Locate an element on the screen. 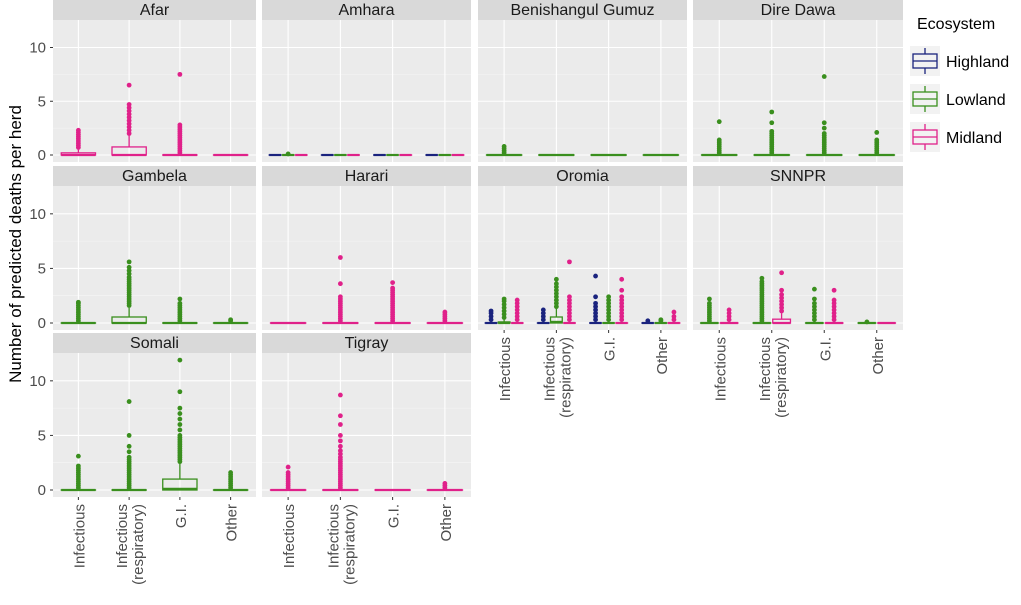  panel-title: Amhara is located at coordinates (366, 10).